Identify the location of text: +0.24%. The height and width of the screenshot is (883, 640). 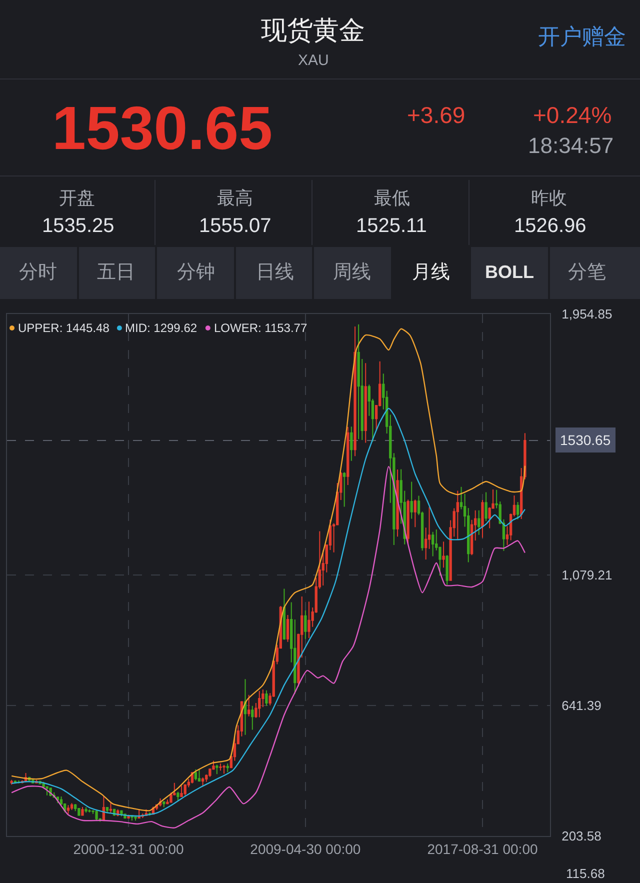
(572, 115).